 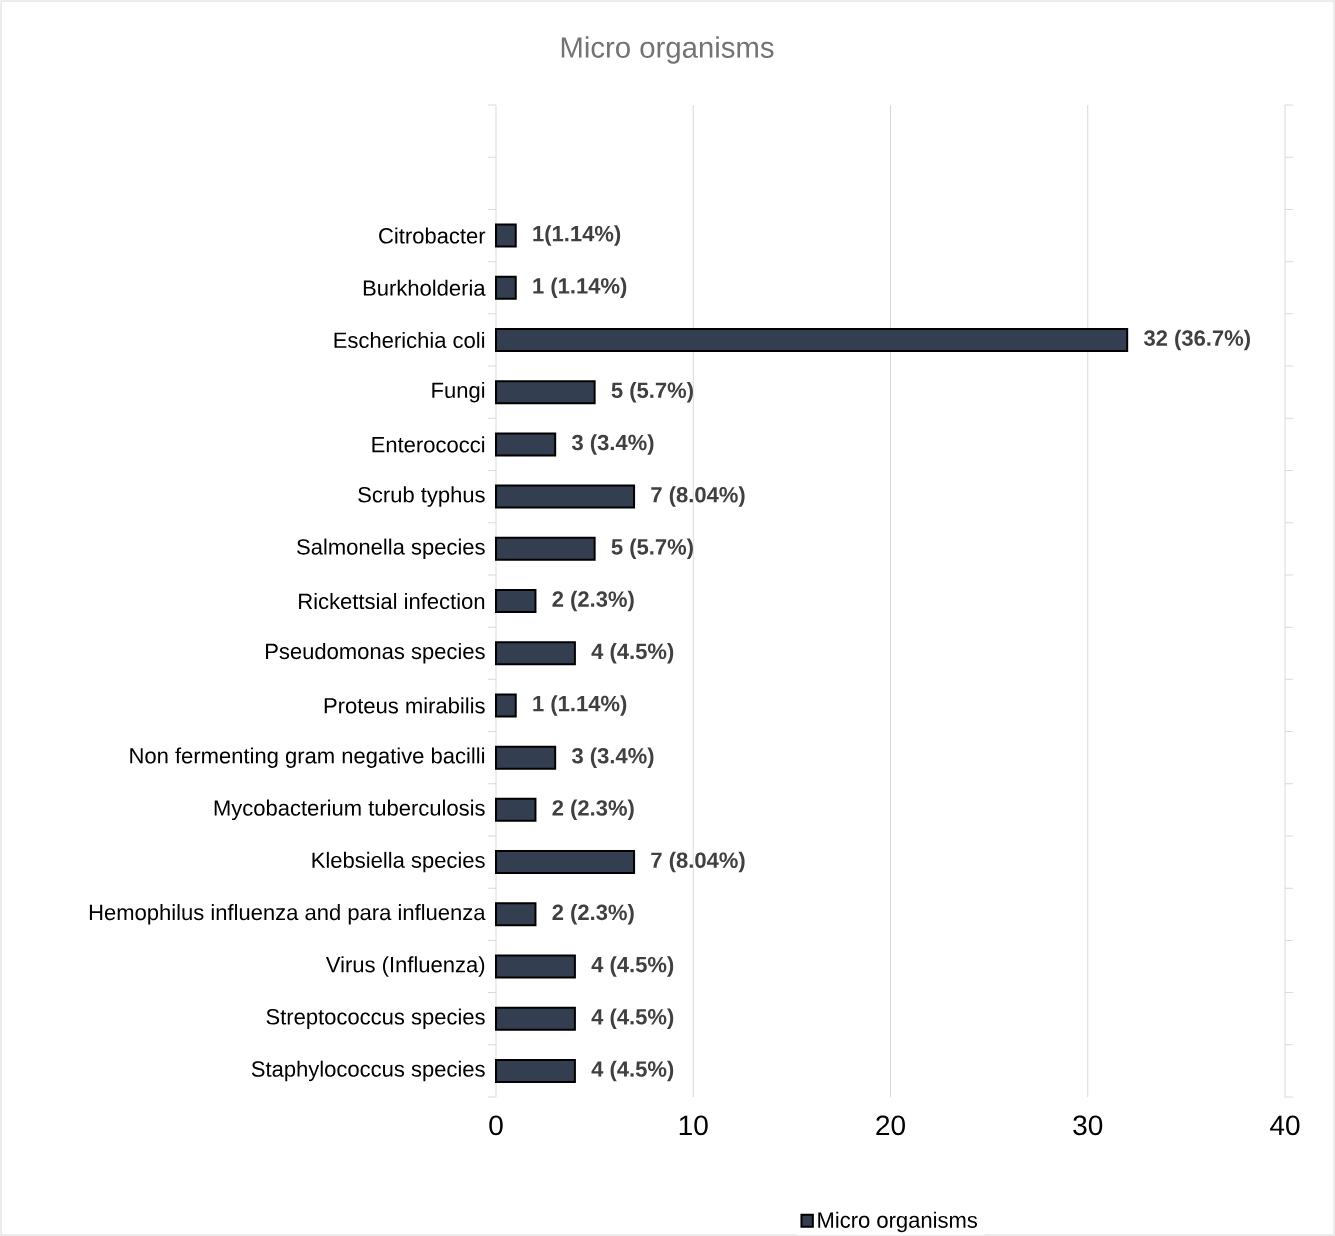 What do you see at coordinates (375, 653) in the screenshot?
I see `y-tick-label: Pseudomonas species` at bounding box center [375, 653].